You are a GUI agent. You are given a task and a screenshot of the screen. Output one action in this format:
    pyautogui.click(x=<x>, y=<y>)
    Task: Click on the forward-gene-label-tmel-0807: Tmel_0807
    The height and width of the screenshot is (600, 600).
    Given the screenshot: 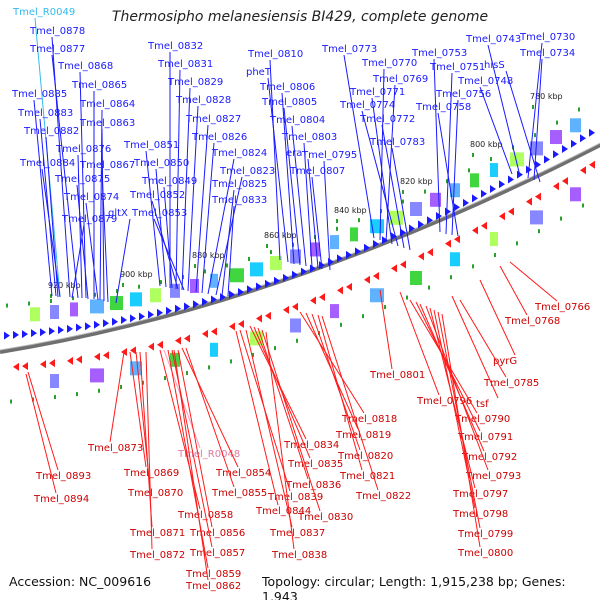 What is the action you would take?
    pyautogui.click(x=317, y=171)
    